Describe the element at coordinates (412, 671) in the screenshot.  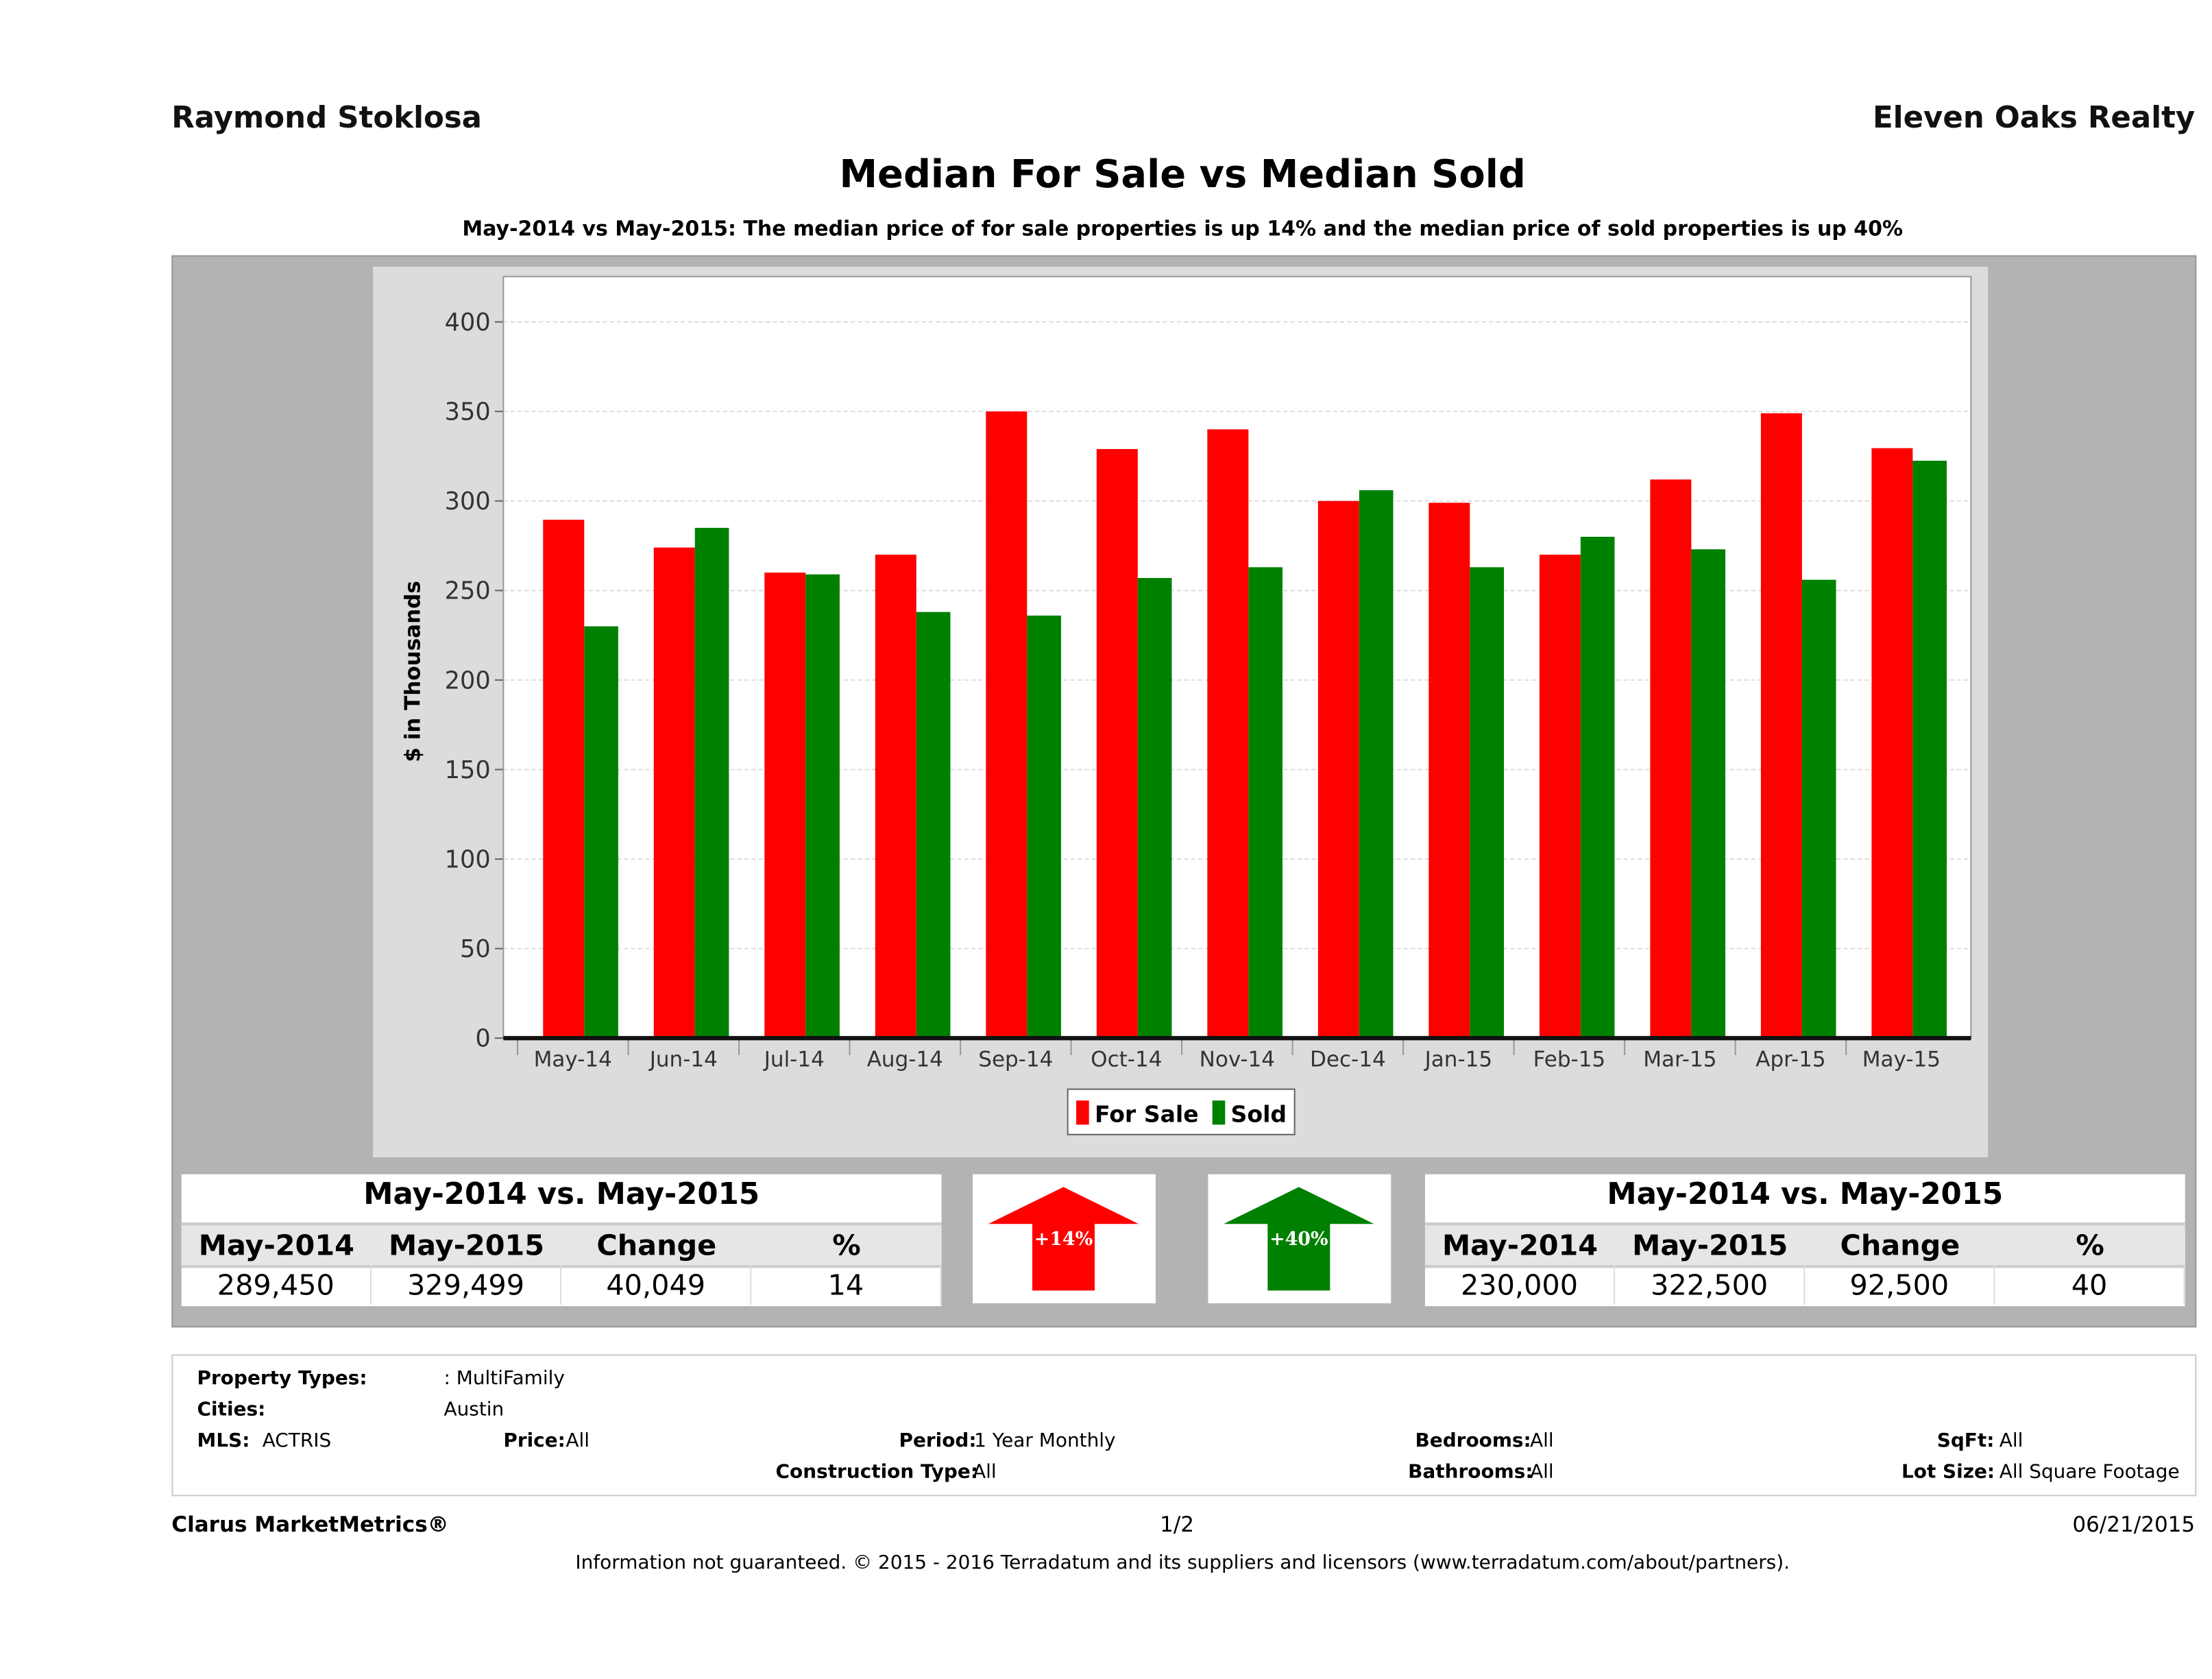
I see `y-axis-label: $ in Thousands` at that location.